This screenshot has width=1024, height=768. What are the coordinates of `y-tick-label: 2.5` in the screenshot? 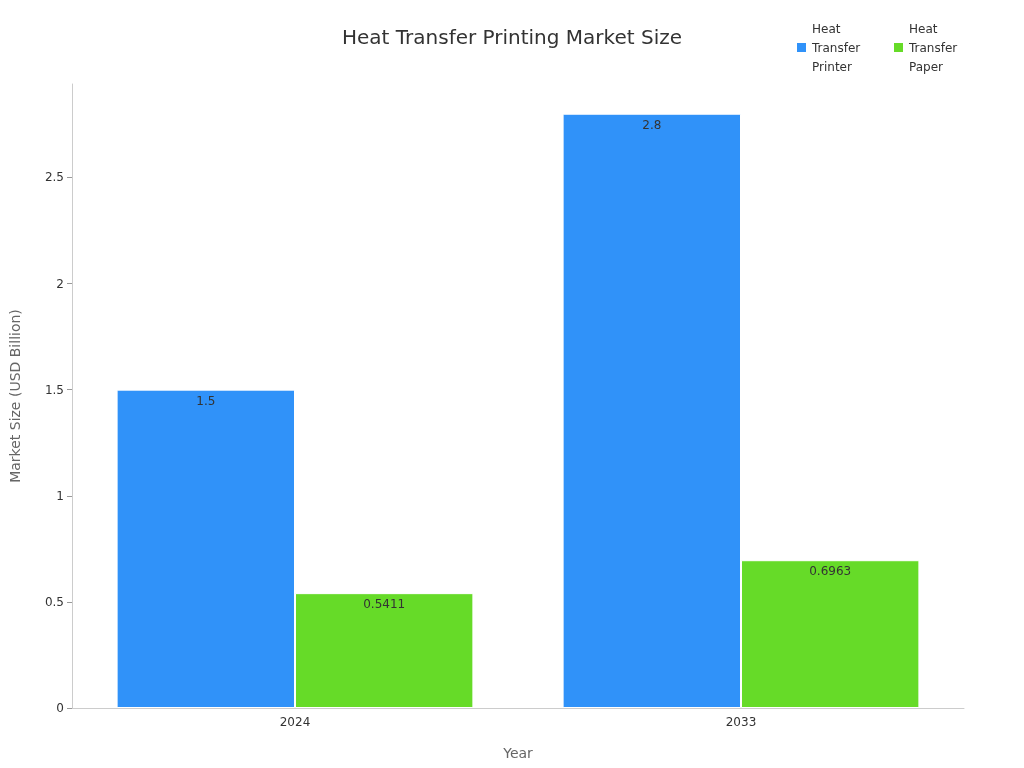 It's located at (54, 177).